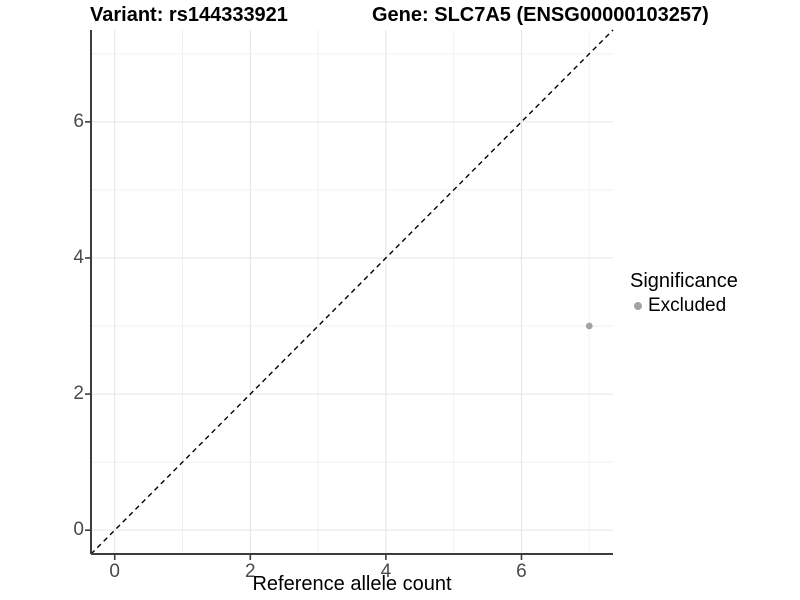 This screenshot has width=800, height=600. I want to click on legend-item: Excluded, so click(684, 306).